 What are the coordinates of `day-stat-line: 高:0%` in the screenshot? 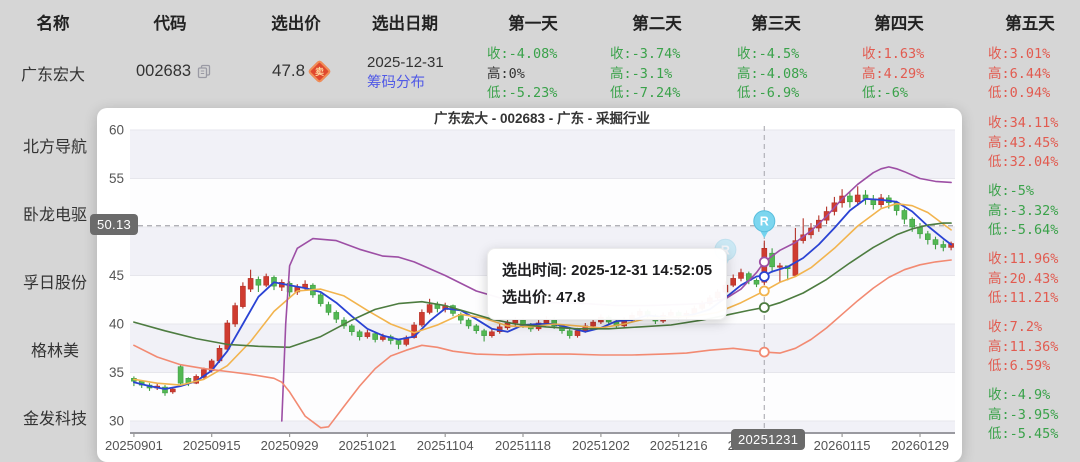 It's located at (506, 73).